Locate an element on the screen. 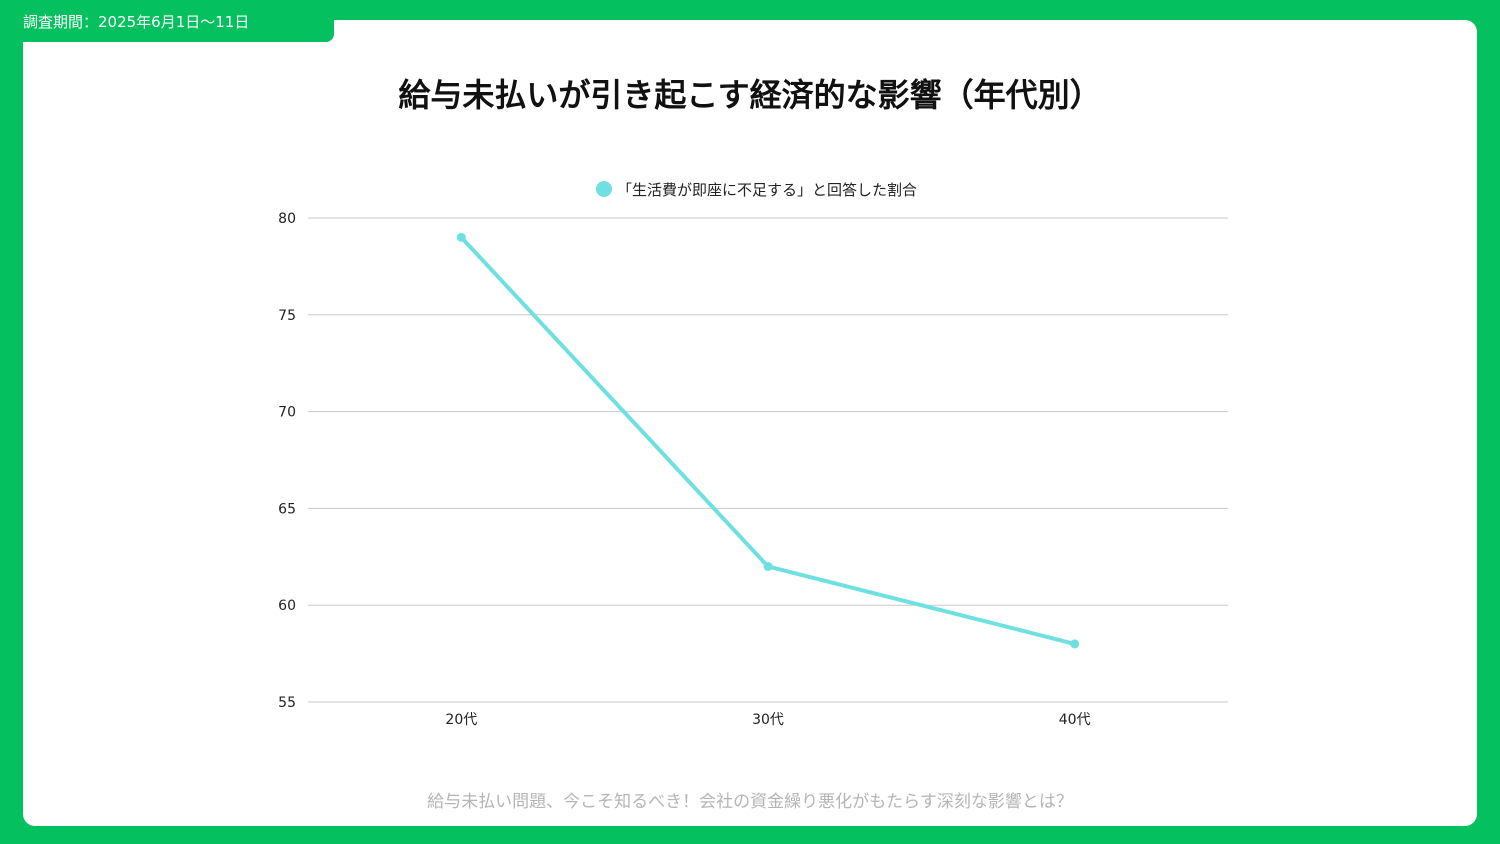 The image size is (1500, 844). legend-label: 「生活費が即座に不足する」と回答した割合 is located at coordinates (767, 190).